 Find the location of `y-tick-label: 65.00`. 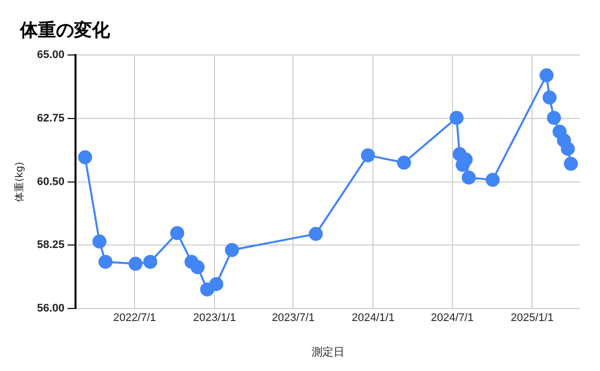

y-tick-label: 65.00 is located at coordinates (50, 55).